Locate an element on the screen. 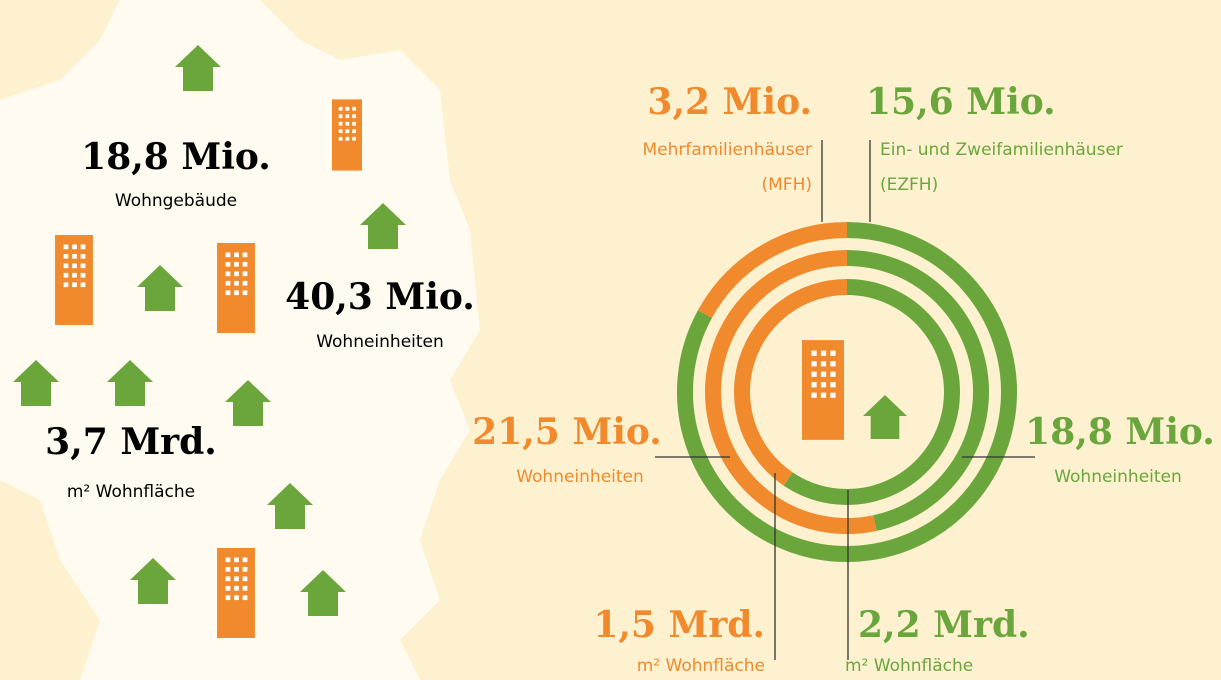  caption: (EZFH) is located at coordinates (909, 185).